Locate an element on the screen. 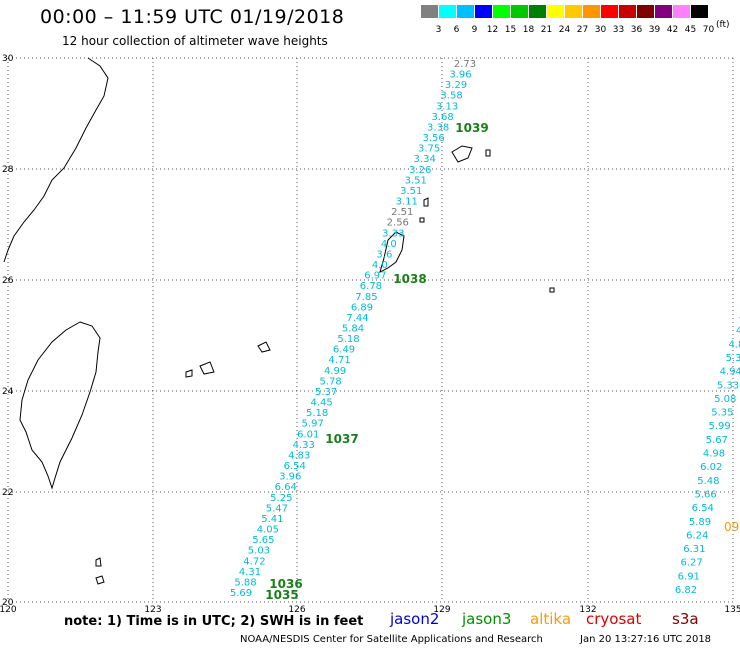 The height and width of the screenshot is (650, 740). longitude-label: 123 is located at coordinates (152, 610).